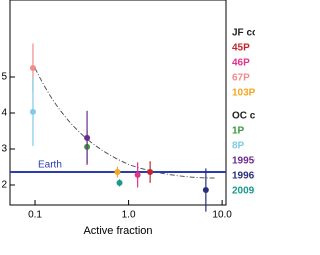 This screenshot has height=255, width=320. I want to click on legend-entry: 46P, so click(241, 63).